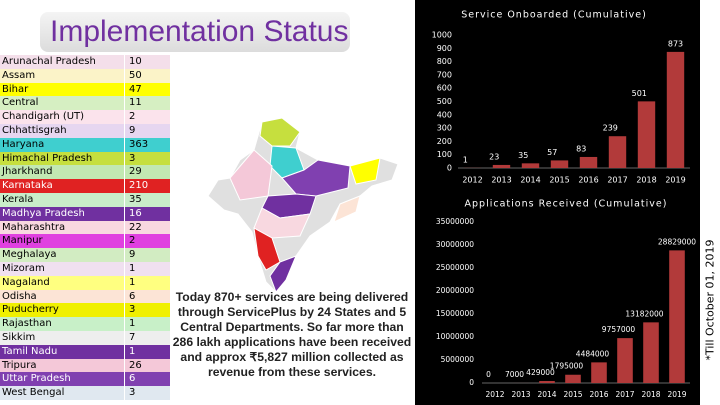 This screenshot has height=405, width=720. I want to click on footnote-strip: *Till October 01, 2019, so click(710, 202).